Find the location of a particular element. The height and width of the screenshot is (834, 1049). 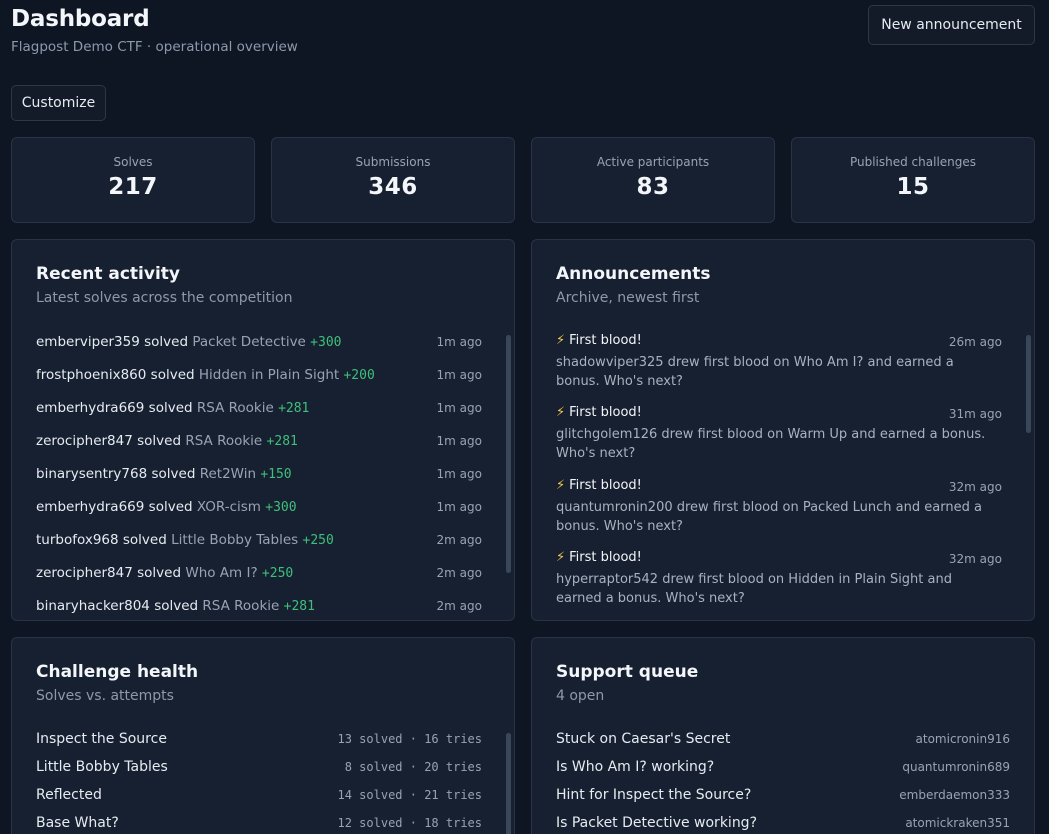

customize-button: Customize is located at coordinates (58, 103).